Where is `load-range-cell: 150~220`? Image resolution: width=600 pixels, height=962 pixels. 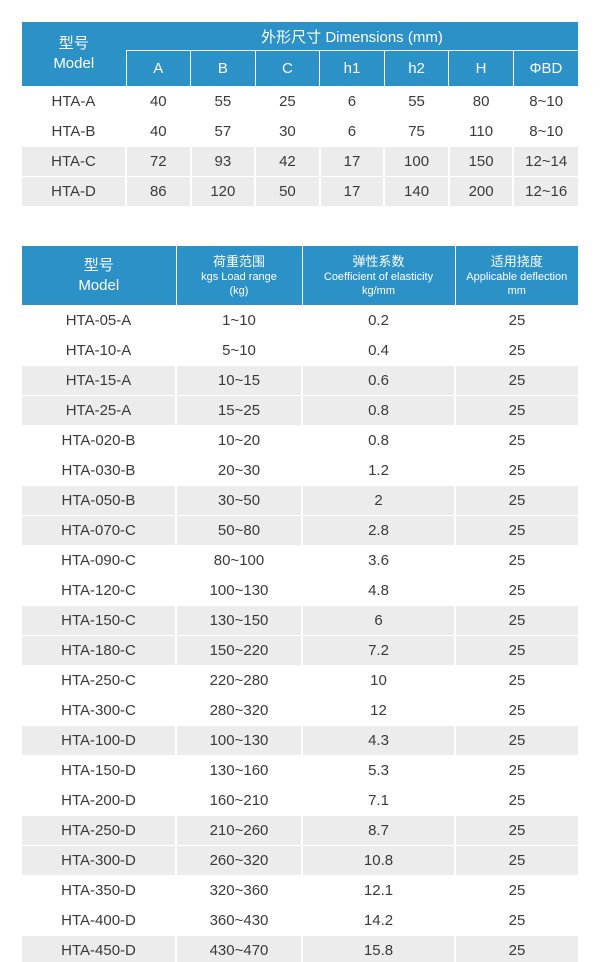 load-range-cell: 150~220 is located at coordinates (238, 650).